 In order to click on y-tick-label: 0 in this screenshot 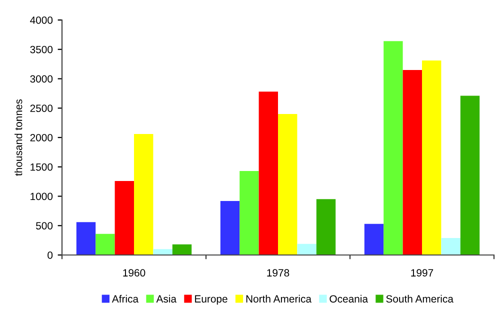, I will do `click(50, 255)`.